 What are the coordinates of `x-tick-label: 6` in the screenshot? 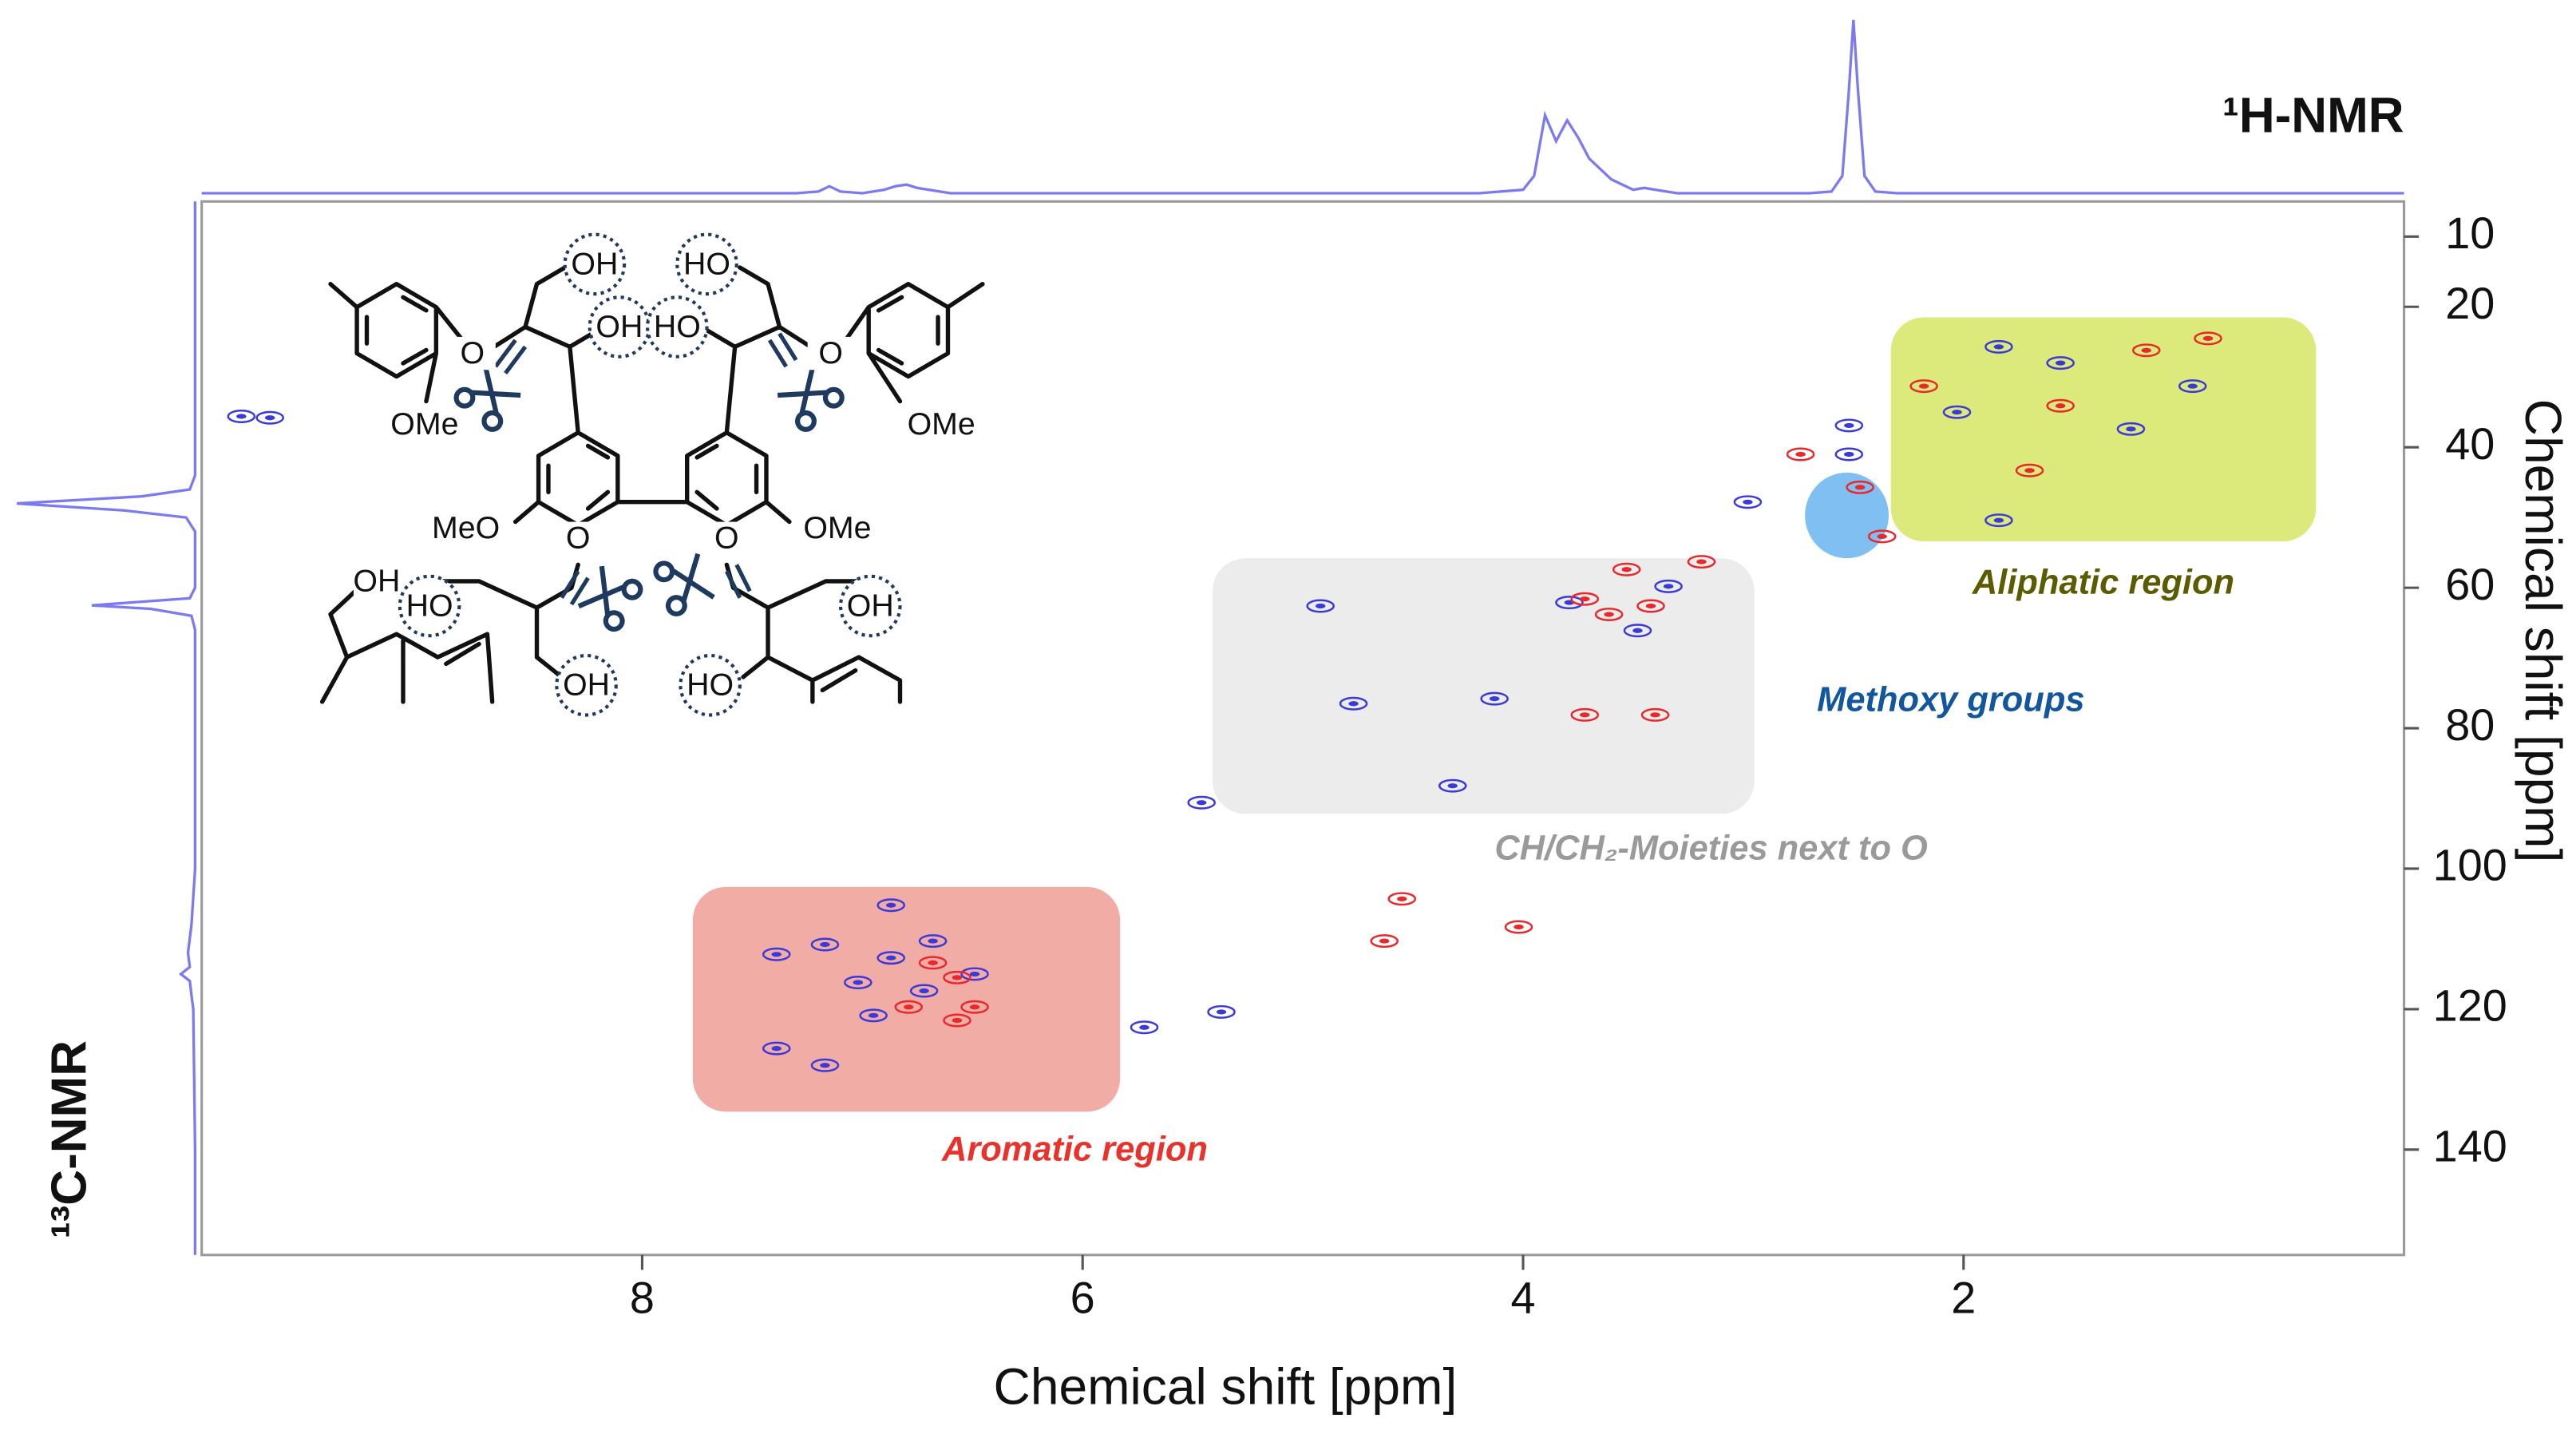 It's located at (1082, 1297).